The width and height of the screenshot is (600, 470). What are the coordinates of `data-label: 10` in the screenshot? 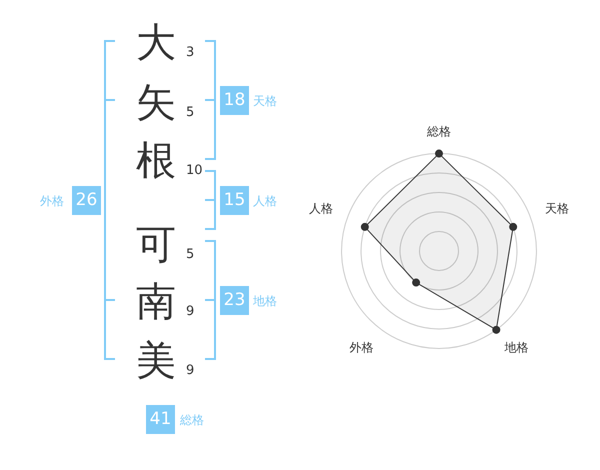 It's located at (194, 170).